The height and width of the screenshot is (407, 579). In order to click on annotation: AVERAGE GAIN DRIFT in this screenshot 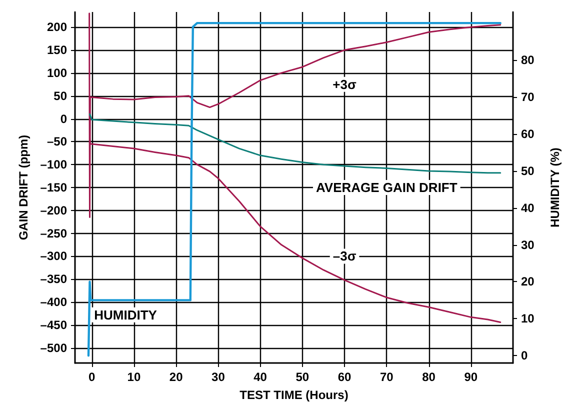, I will do `click(387, 187)`.